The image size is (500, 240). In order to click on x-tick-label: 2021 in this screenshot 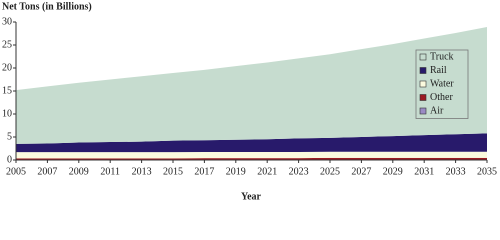, I will do `click(267, 171)`.